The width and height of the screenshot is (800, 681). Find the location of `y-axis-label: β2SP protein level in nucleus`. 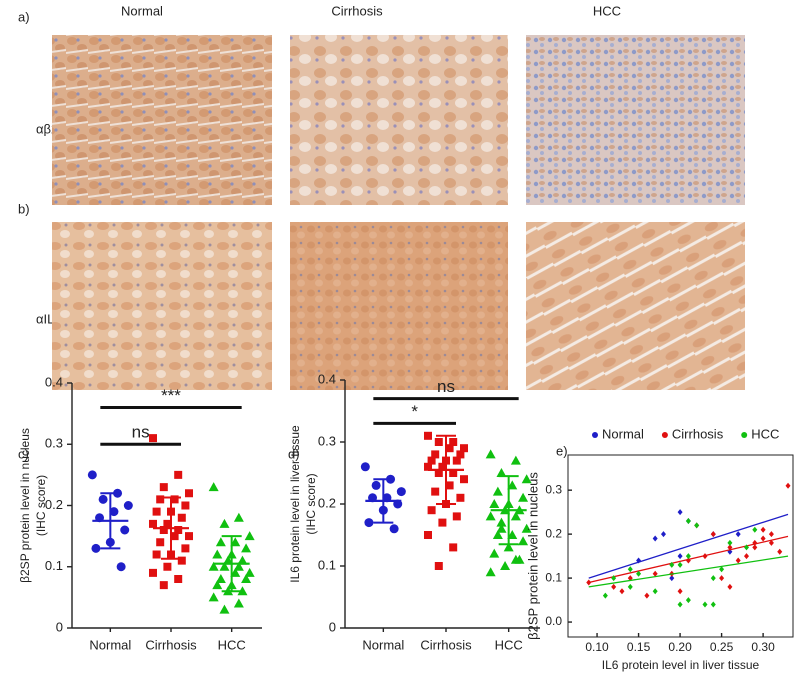

y-axis-label: β2SP protein level in nucleus is located at coordinates (25, 505).